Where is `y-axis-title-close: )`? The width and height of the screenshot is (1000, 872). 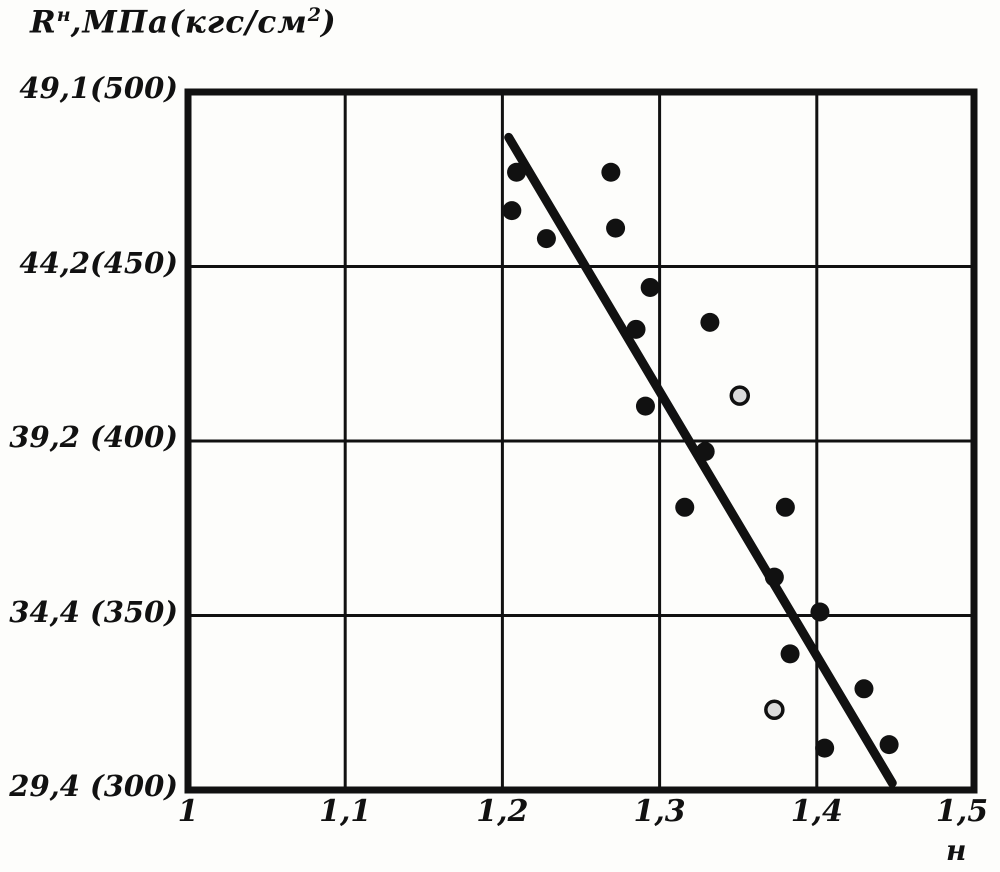
y-axis-title-close: ) is located at coordinates (328, 22).